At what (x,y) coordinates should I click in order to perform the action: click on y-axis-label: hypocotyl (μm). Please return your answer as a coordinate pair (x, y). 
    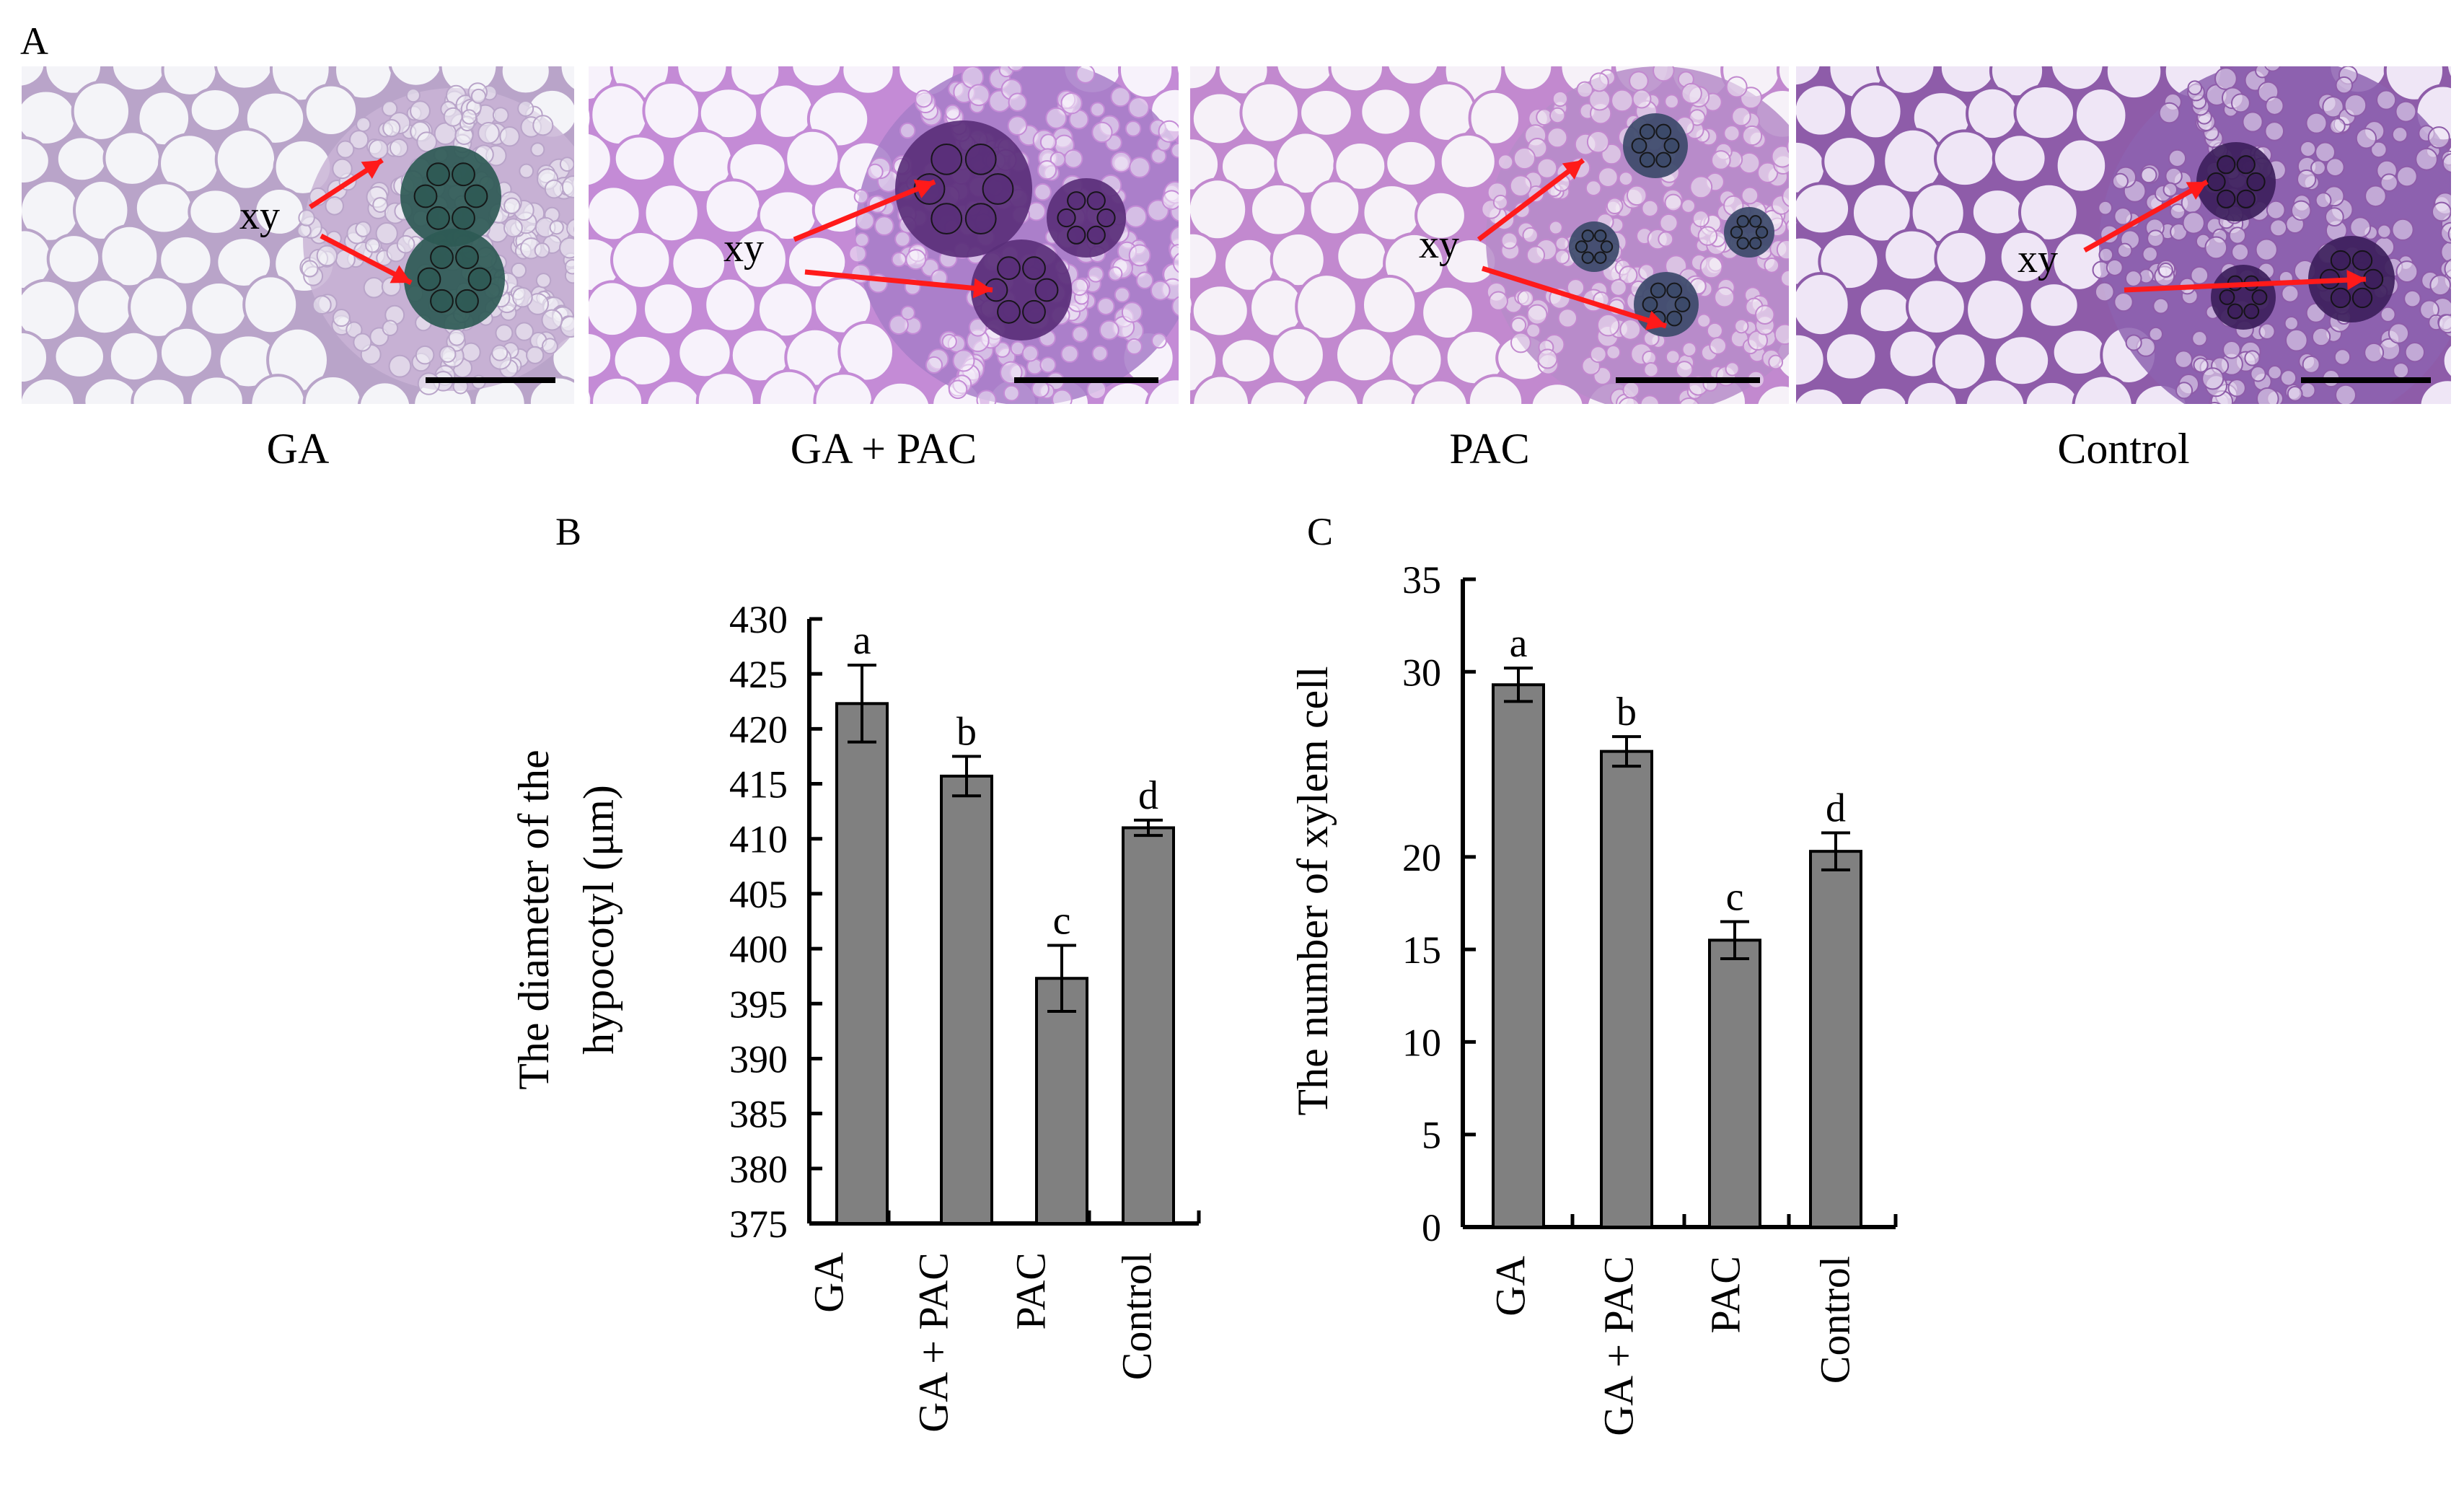
    Looking at the image, I should click on (598, 920).